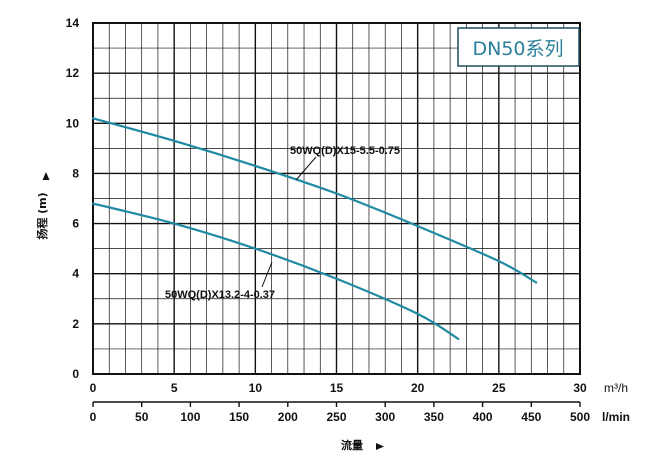 Image resolution: width=668 pixels, height=462 pixels. What do you see at coordinates (380, 446) in the screenshot?
I see `x-axis-arrow-icon` at bounding box center [380, 446].